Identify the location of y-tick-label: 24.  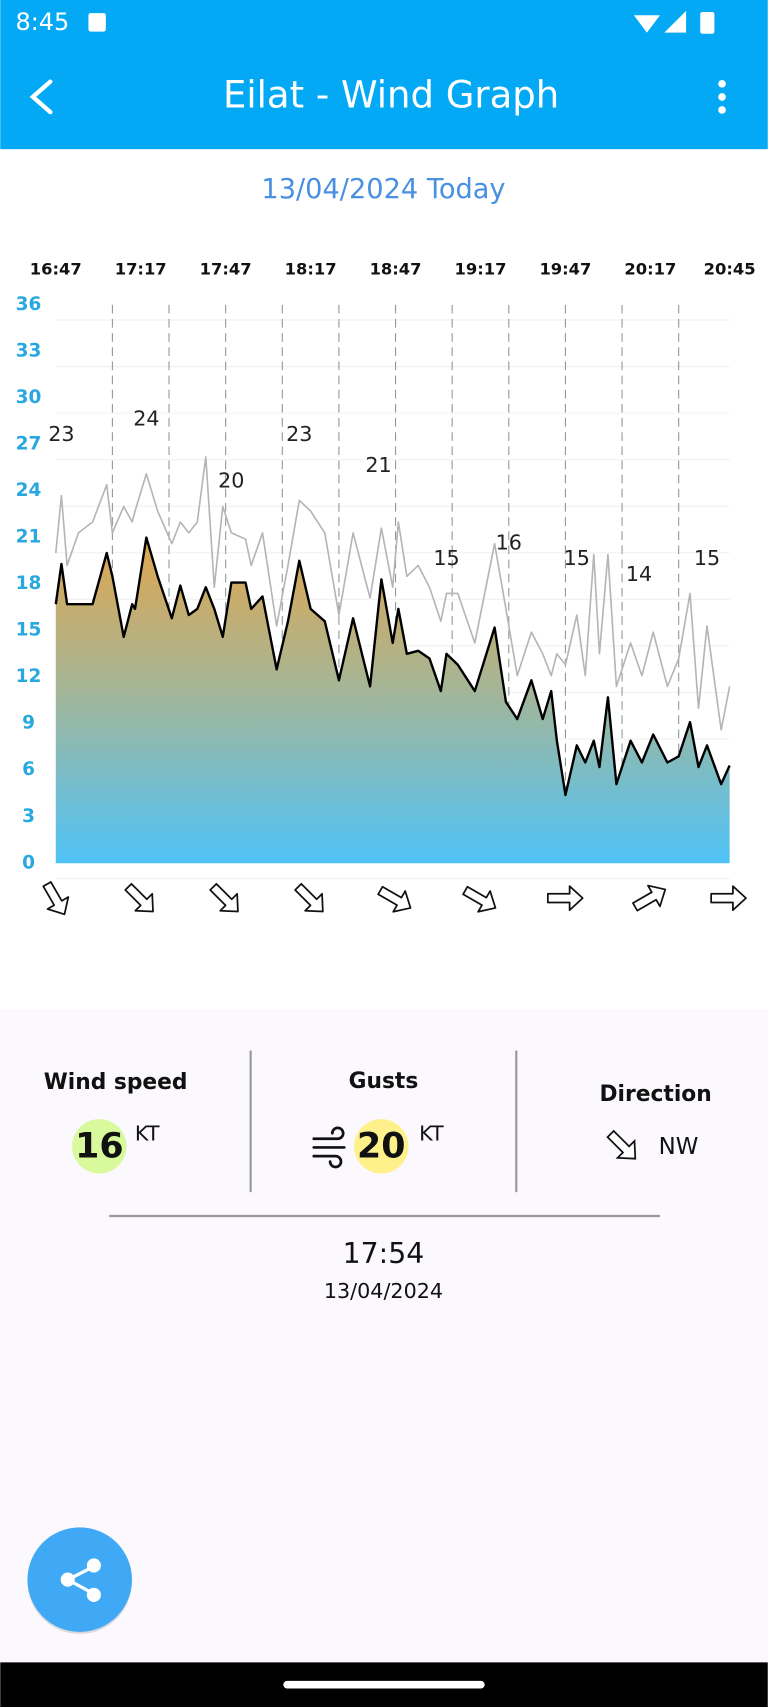
(29, 490).